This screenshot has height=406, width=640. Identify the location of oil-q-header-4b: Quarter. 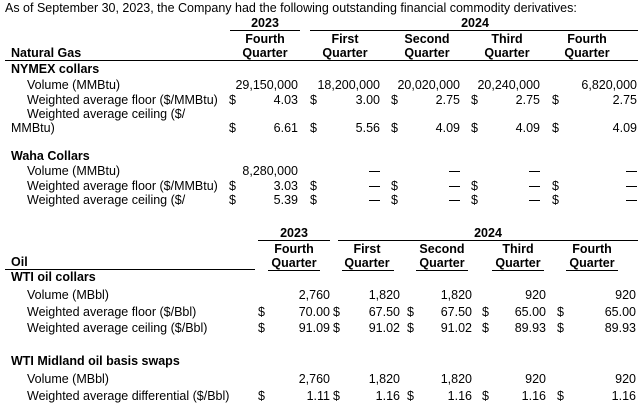
(518, 263).